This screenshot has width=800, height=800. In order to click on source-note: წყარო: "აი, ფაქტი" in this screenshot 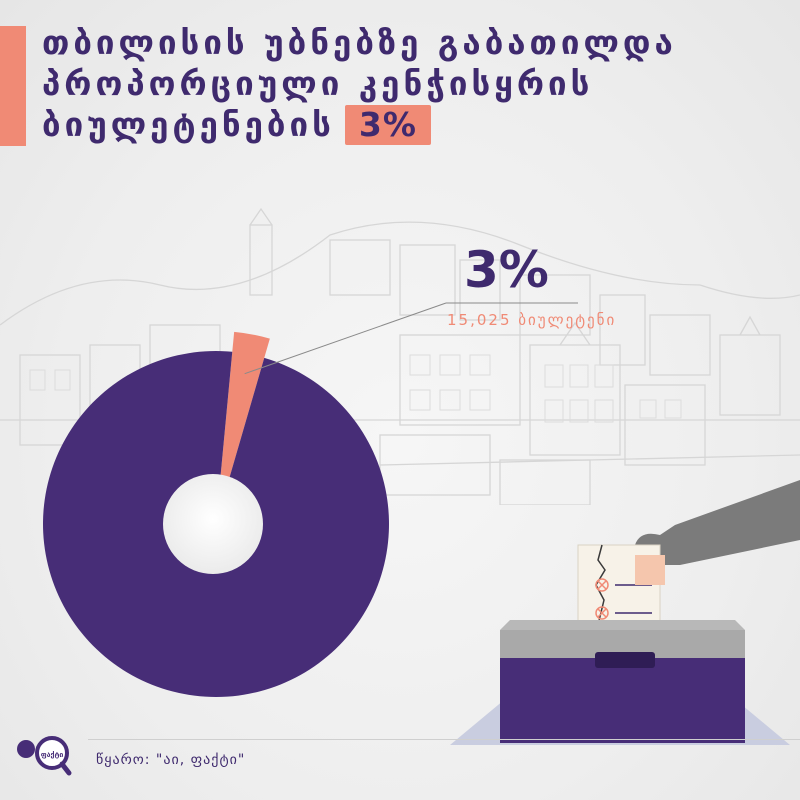, I will do `click(171, 760)`.